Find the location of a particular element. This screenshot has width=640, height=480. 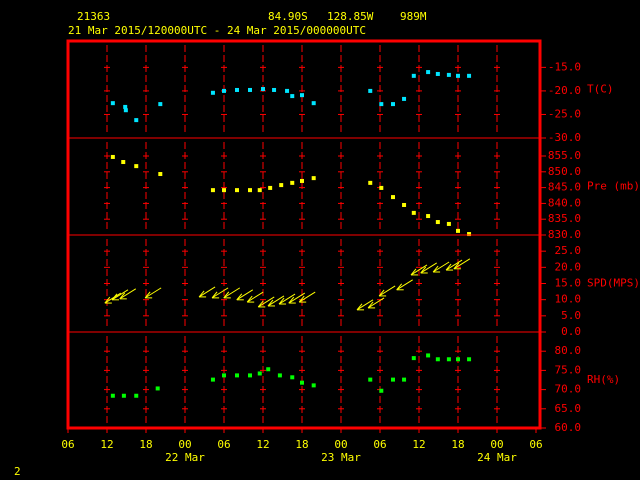

day-label: 22 Mar is located at coordinates (185, 457).